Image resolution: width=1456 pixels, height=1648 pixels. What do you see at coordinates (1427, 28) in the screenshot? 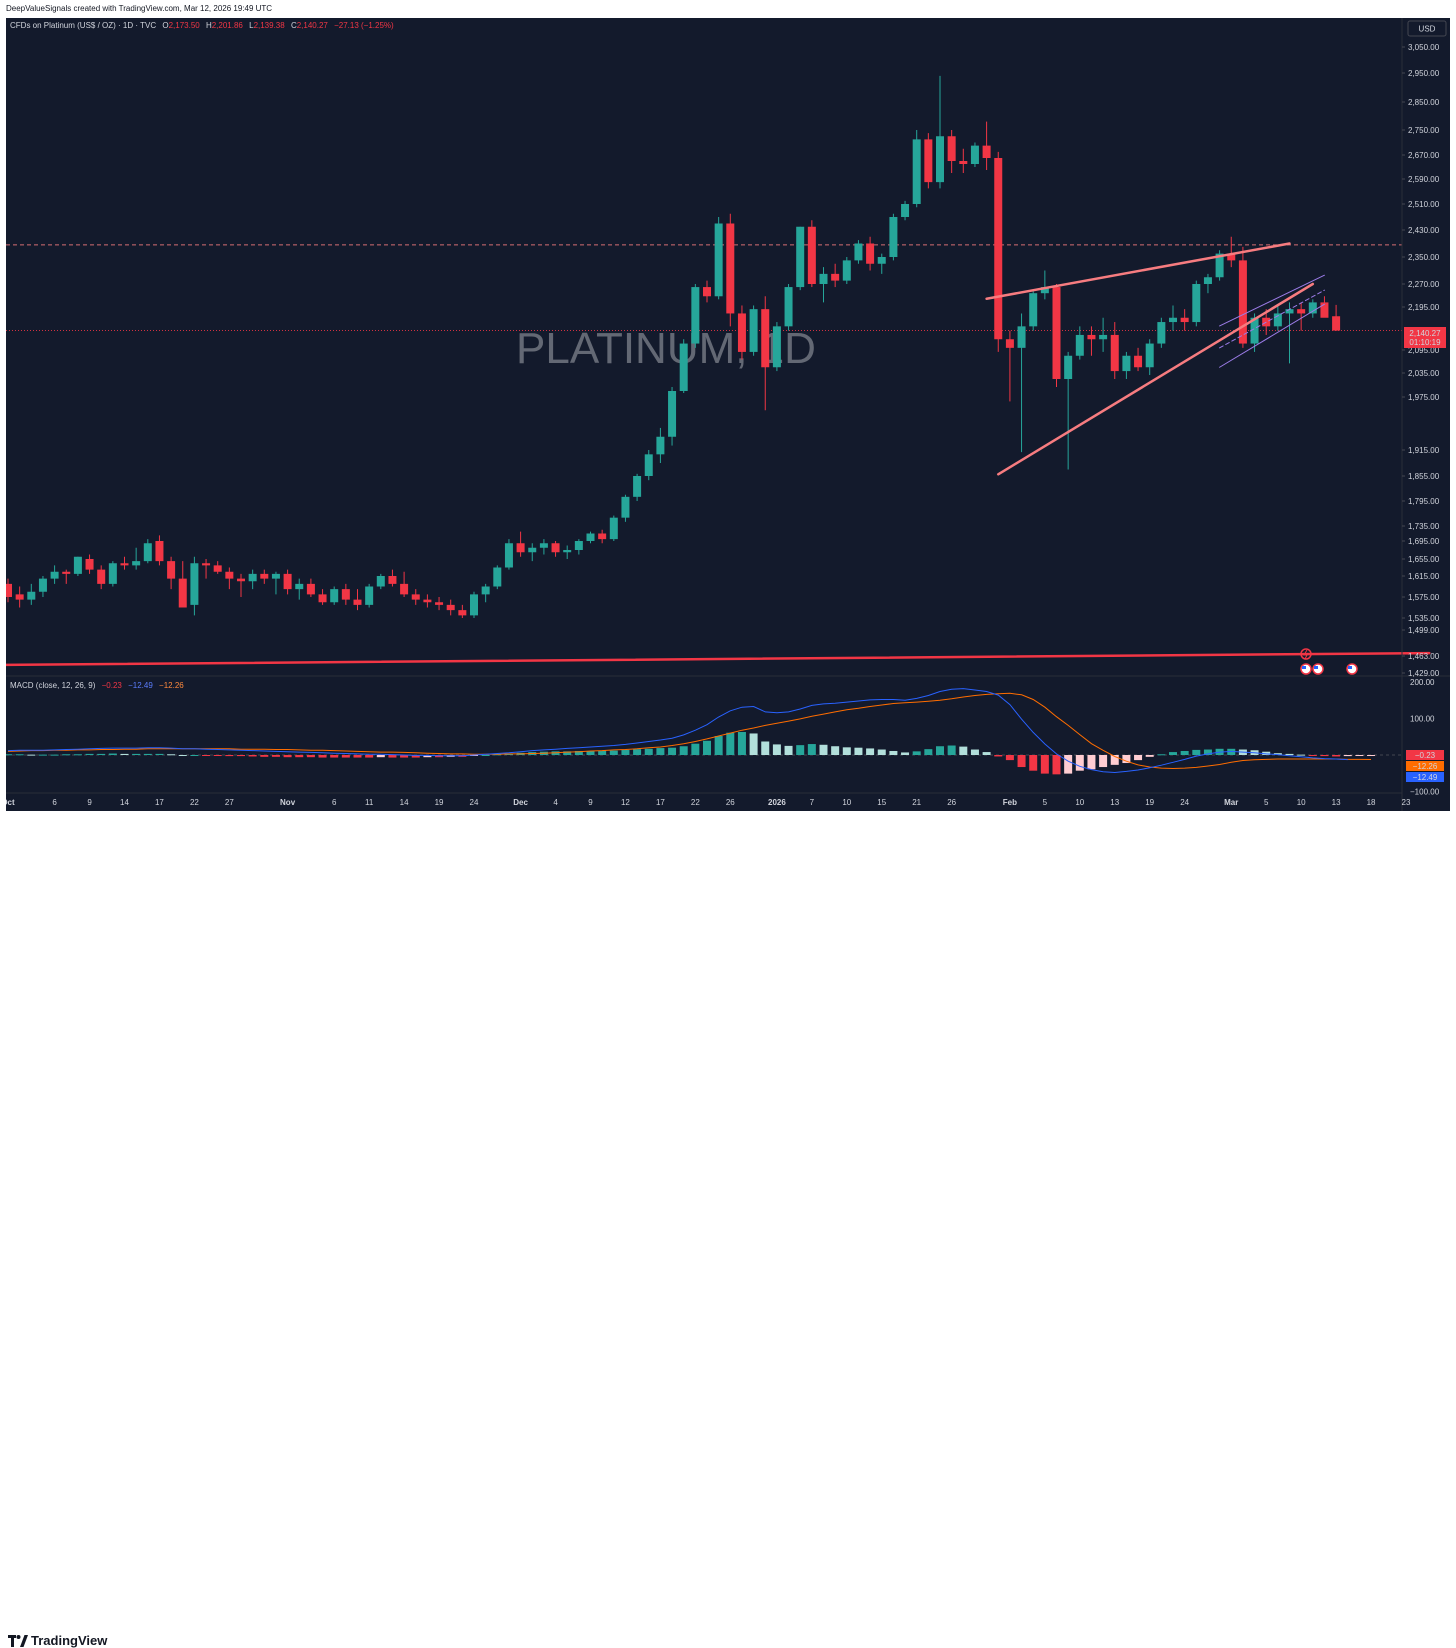
I see `currency-button: USD` at bounding box center [1427, 28].